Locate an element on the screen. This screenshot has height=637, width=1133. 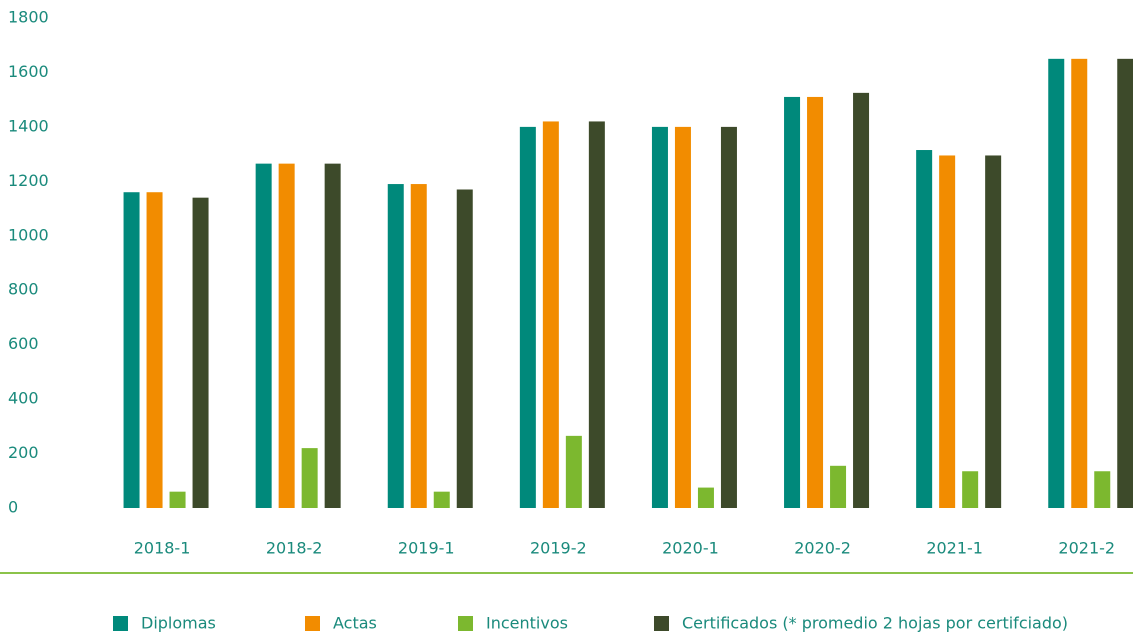
x-tick-label: 2018-1 is located at coordinates (162, 548).